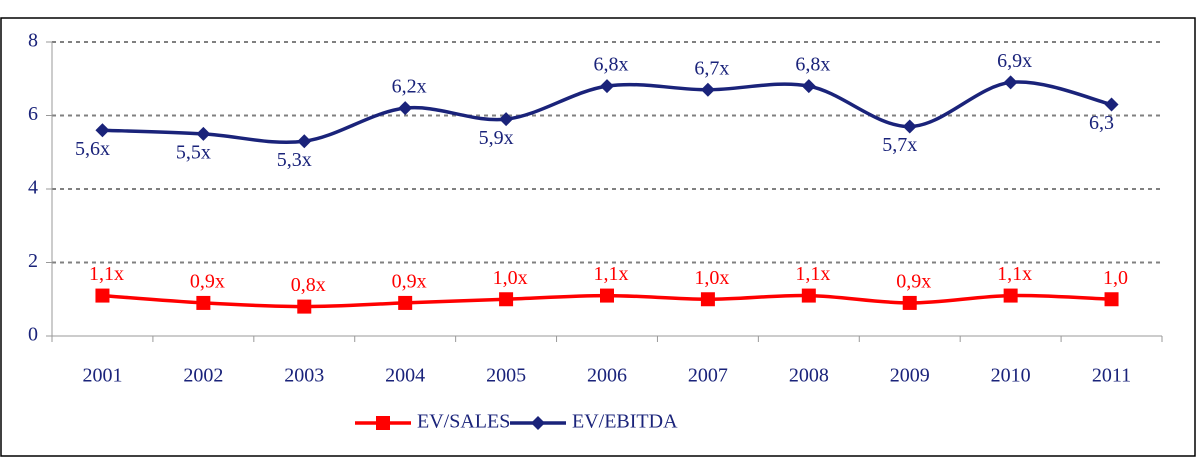 The width and height of the screenshot is (1197, 457). I want to click on x-tick-label: 2007, so click(708, 376).